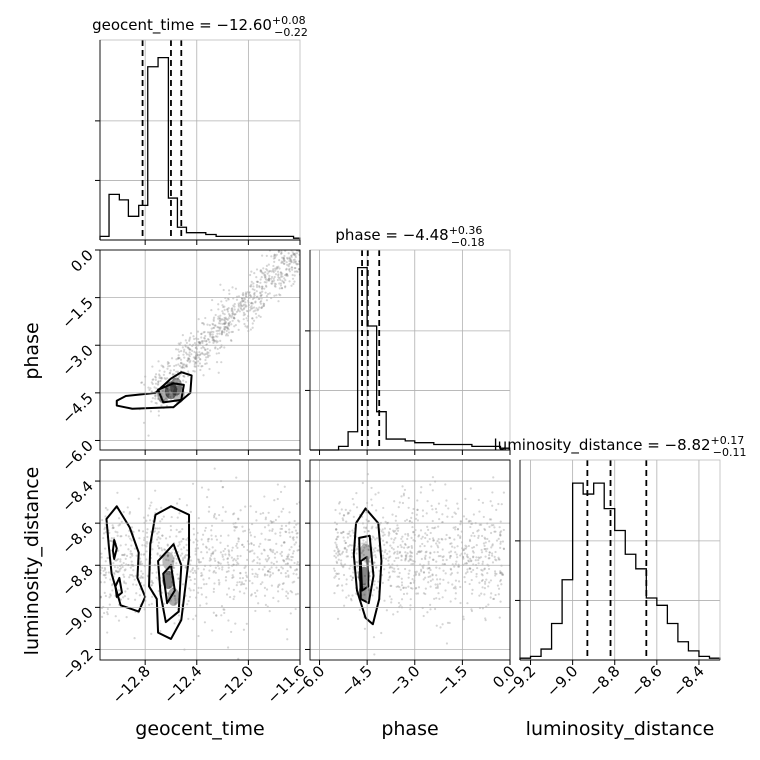  Describe the element at coordinates (730, 452) in the screenshot. I see `title-minus: −0.11` at that location.